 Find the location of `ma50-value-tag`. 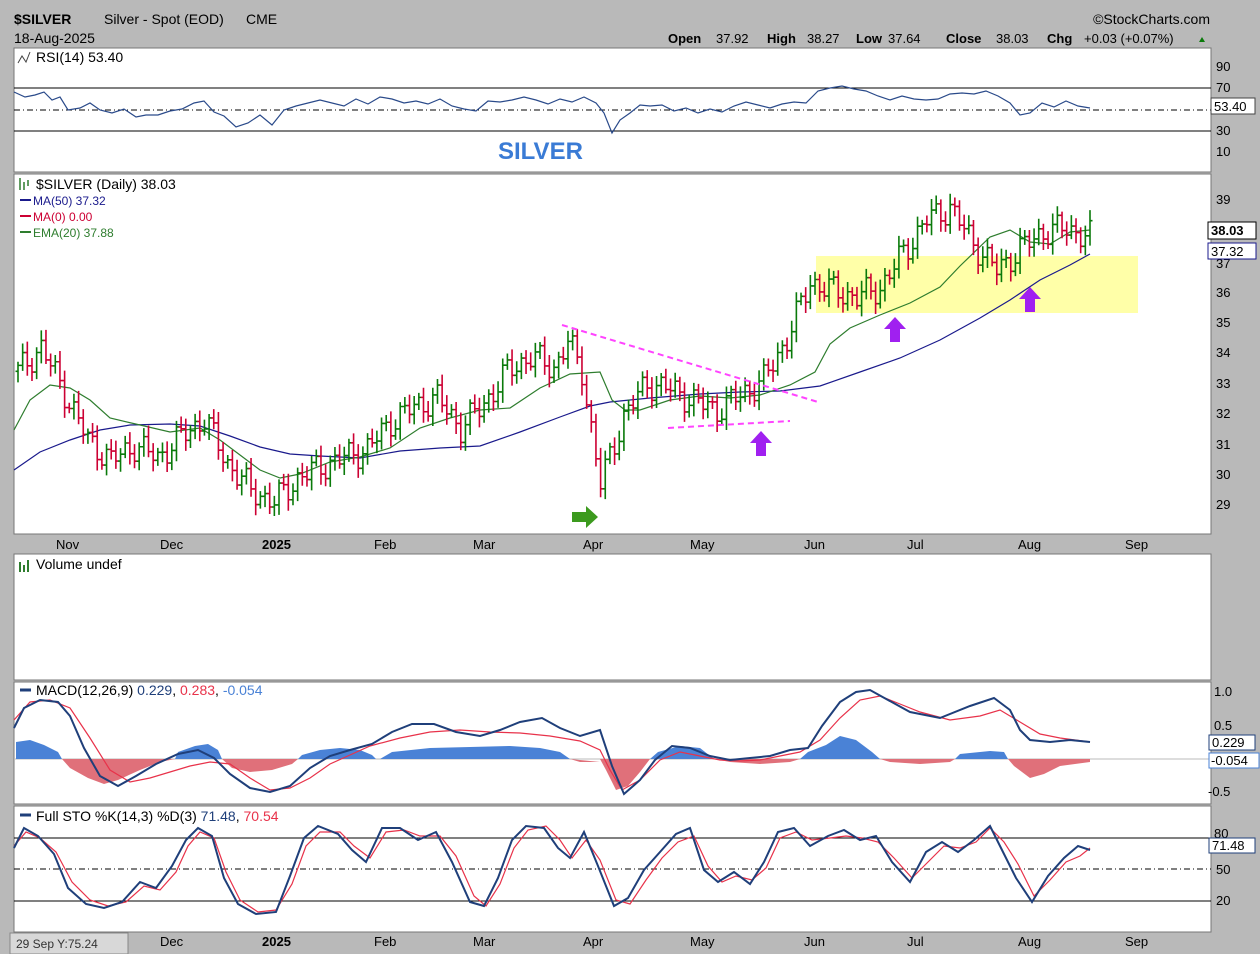

ma50-value-tag is located at coordinates (1232, 251).